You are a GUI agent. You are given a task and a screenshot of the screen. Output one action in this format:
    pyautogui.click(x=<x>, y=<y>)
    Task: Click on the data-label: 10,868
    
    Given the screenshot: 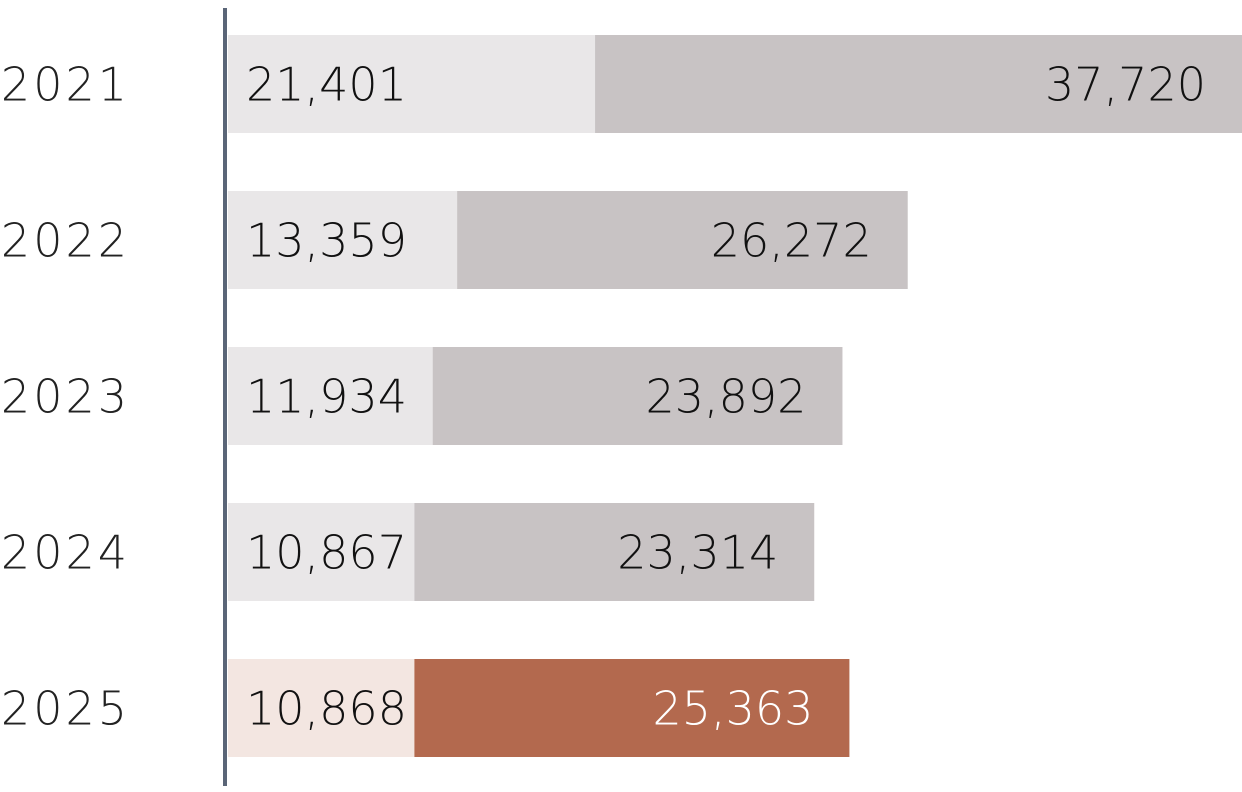 What is the action you would take?
    pyautogui.click(x=326, y=709)
    